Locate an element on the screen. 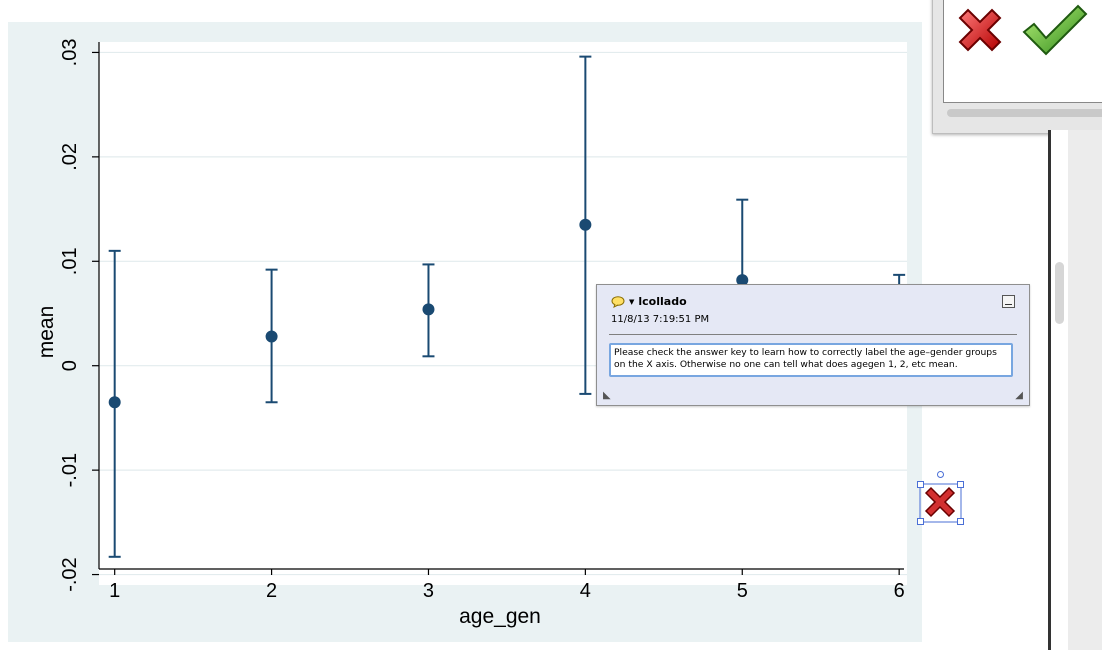 The image size is (1102, 650). x-tick-label: 3 is located at coordinates (428, 591).